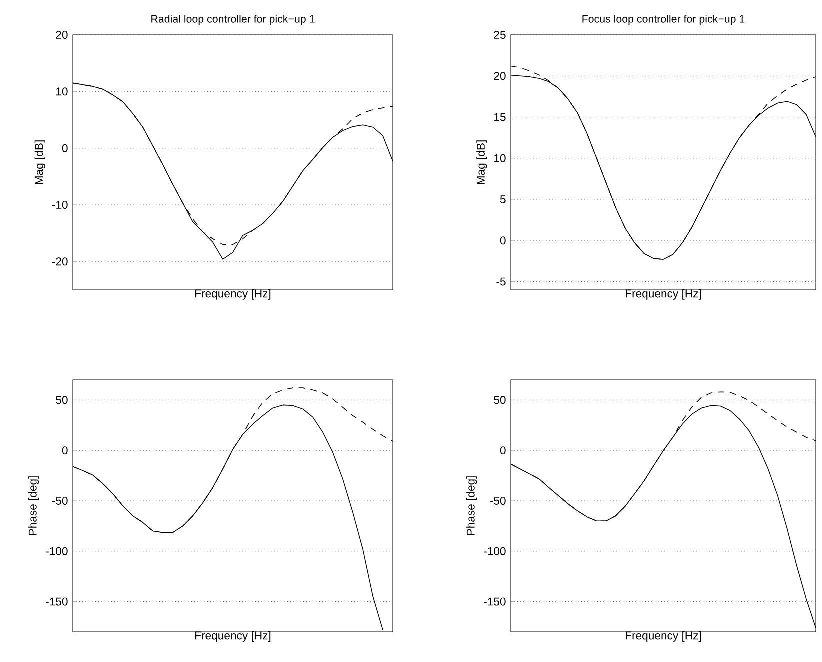 The height and width of the screenshot is (662, 822). What do you see at coordinates (500, 35) in the screenshot?
I see `y-tick-label: 25` at bounding box center [500, 35].